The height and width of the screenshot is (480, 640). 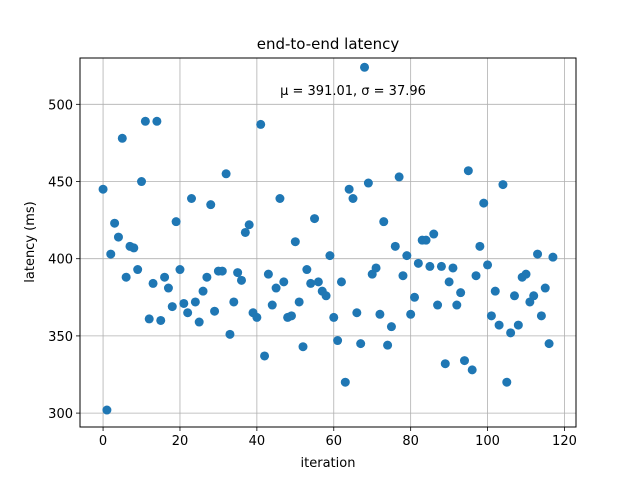 I want to click on x-tick-label: 60, so click(x=333, y=441).